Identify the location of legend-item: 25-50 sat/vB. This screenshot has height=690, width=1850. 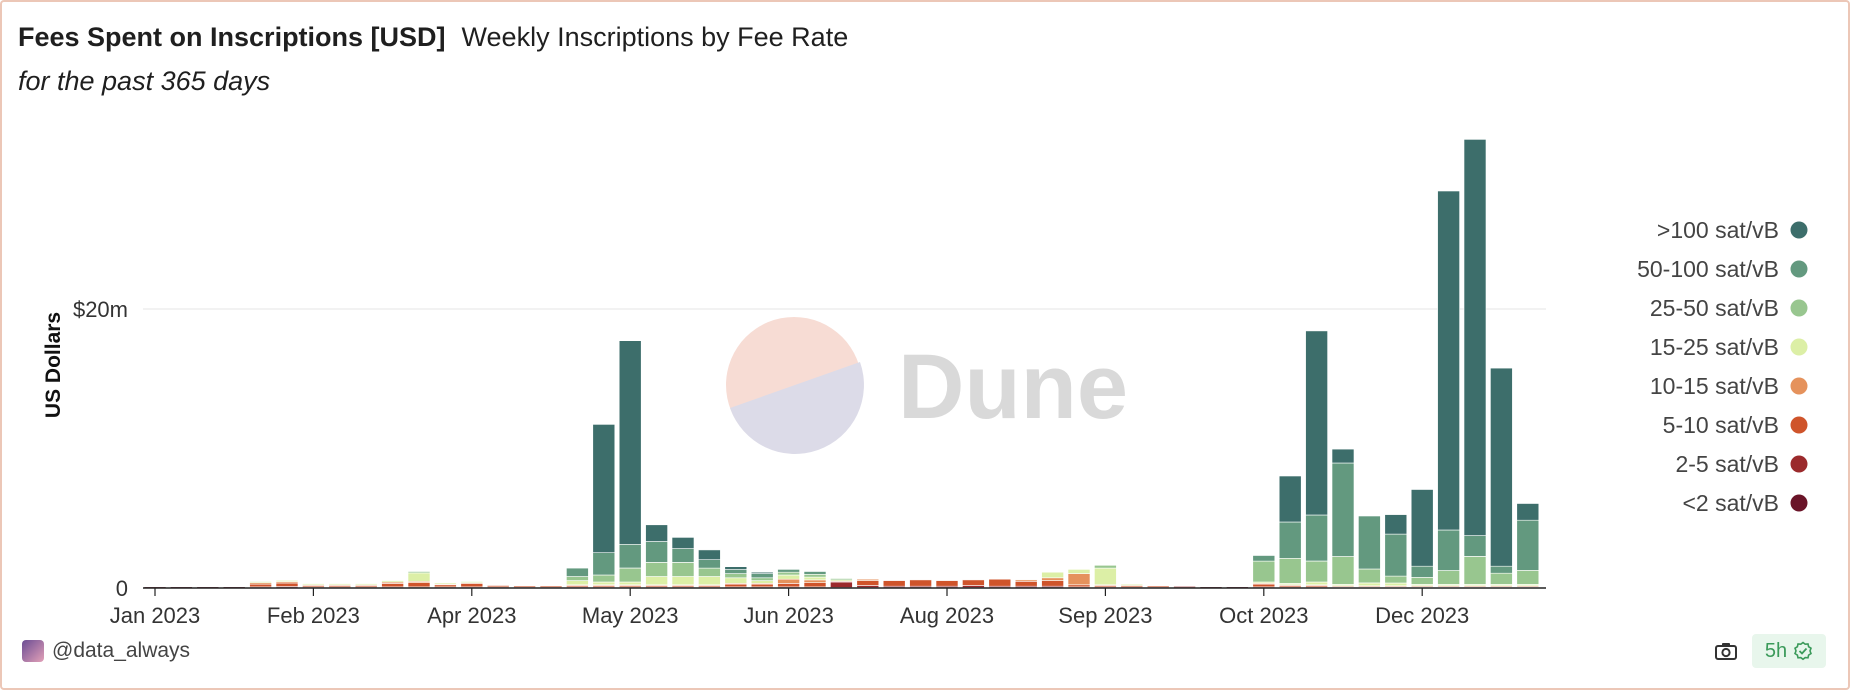
(1729, 308).